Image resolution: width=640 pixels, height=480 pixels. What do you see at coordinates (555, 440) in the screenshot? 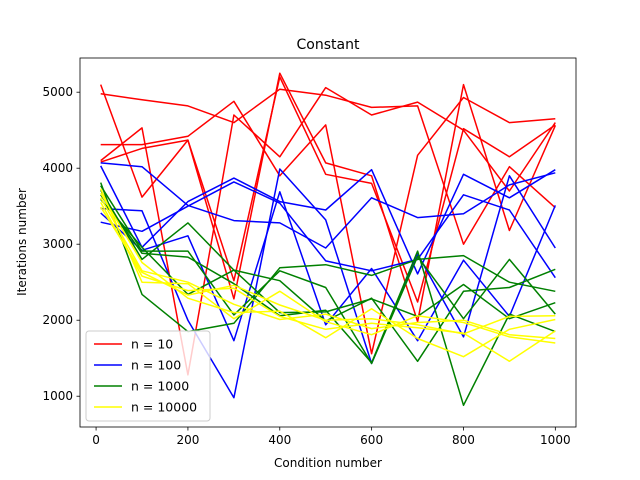
I see `x-tick-label: 1000` at bounding box center [555, 440].